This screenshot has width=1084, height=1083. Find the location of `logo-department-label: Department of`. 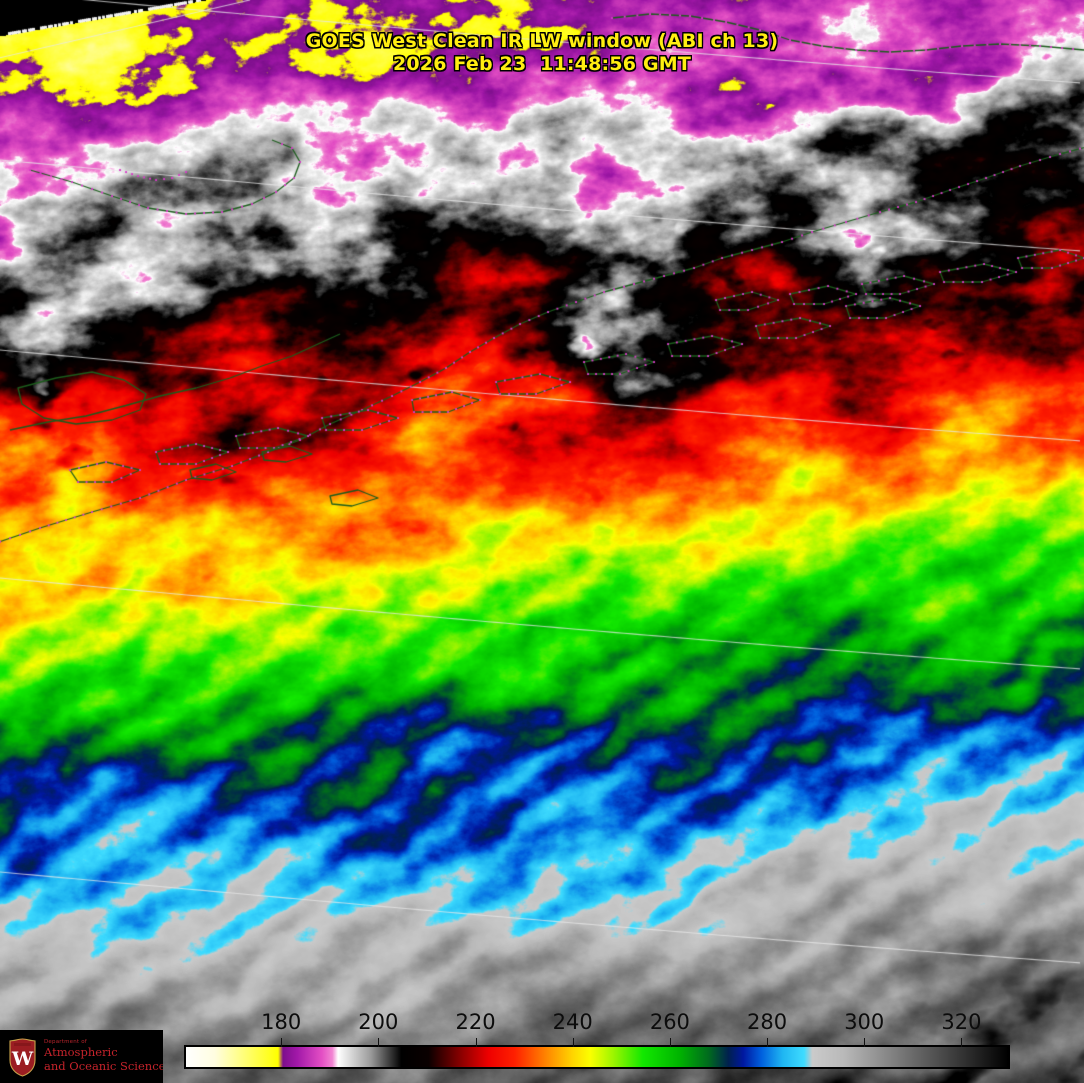

logo-department-label: Department of is located at coordinates (65, 1042).